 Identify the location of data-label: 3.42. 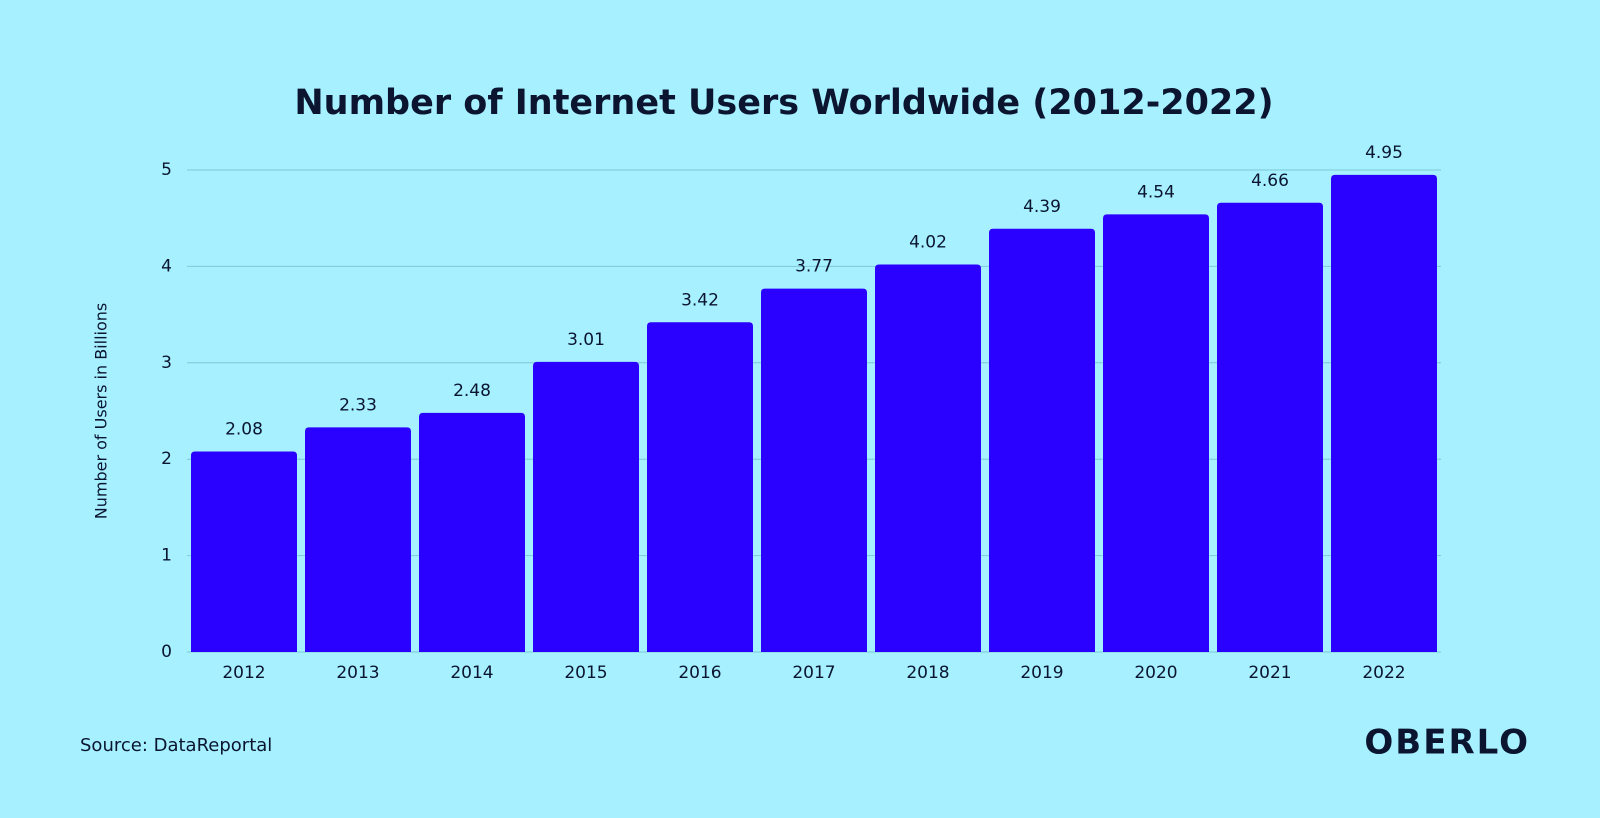
(700, 300).